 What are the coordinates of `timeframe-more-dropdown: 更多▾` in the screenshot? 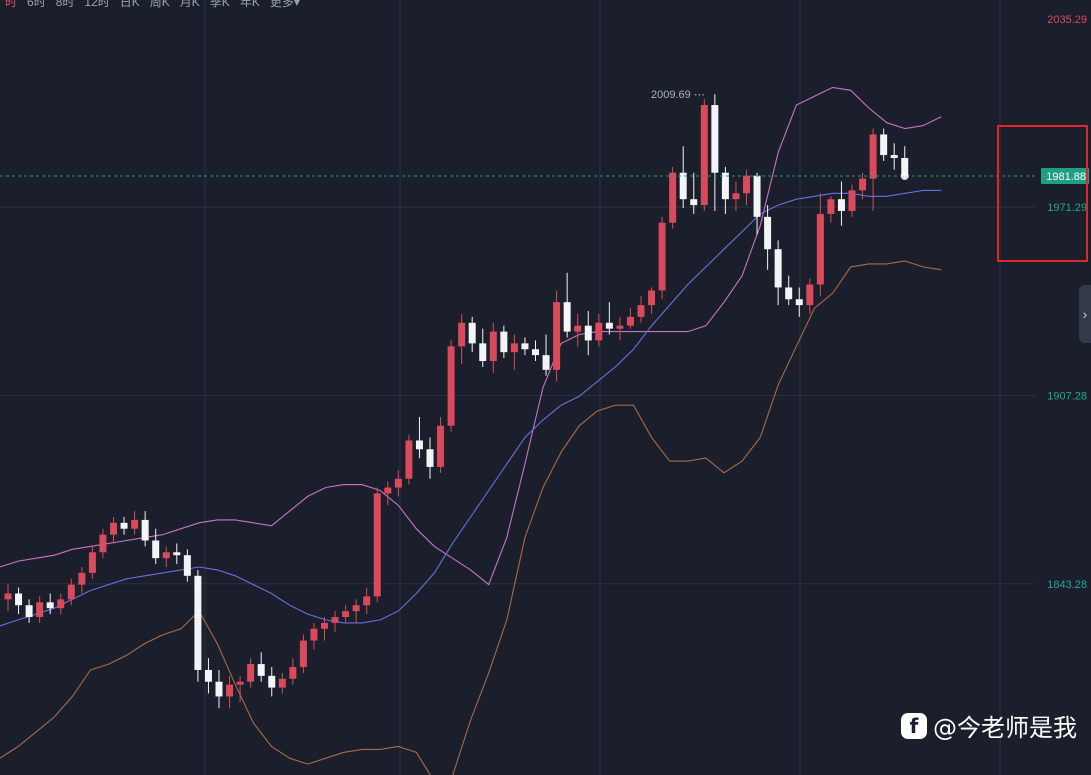 It's located at (284, 4).